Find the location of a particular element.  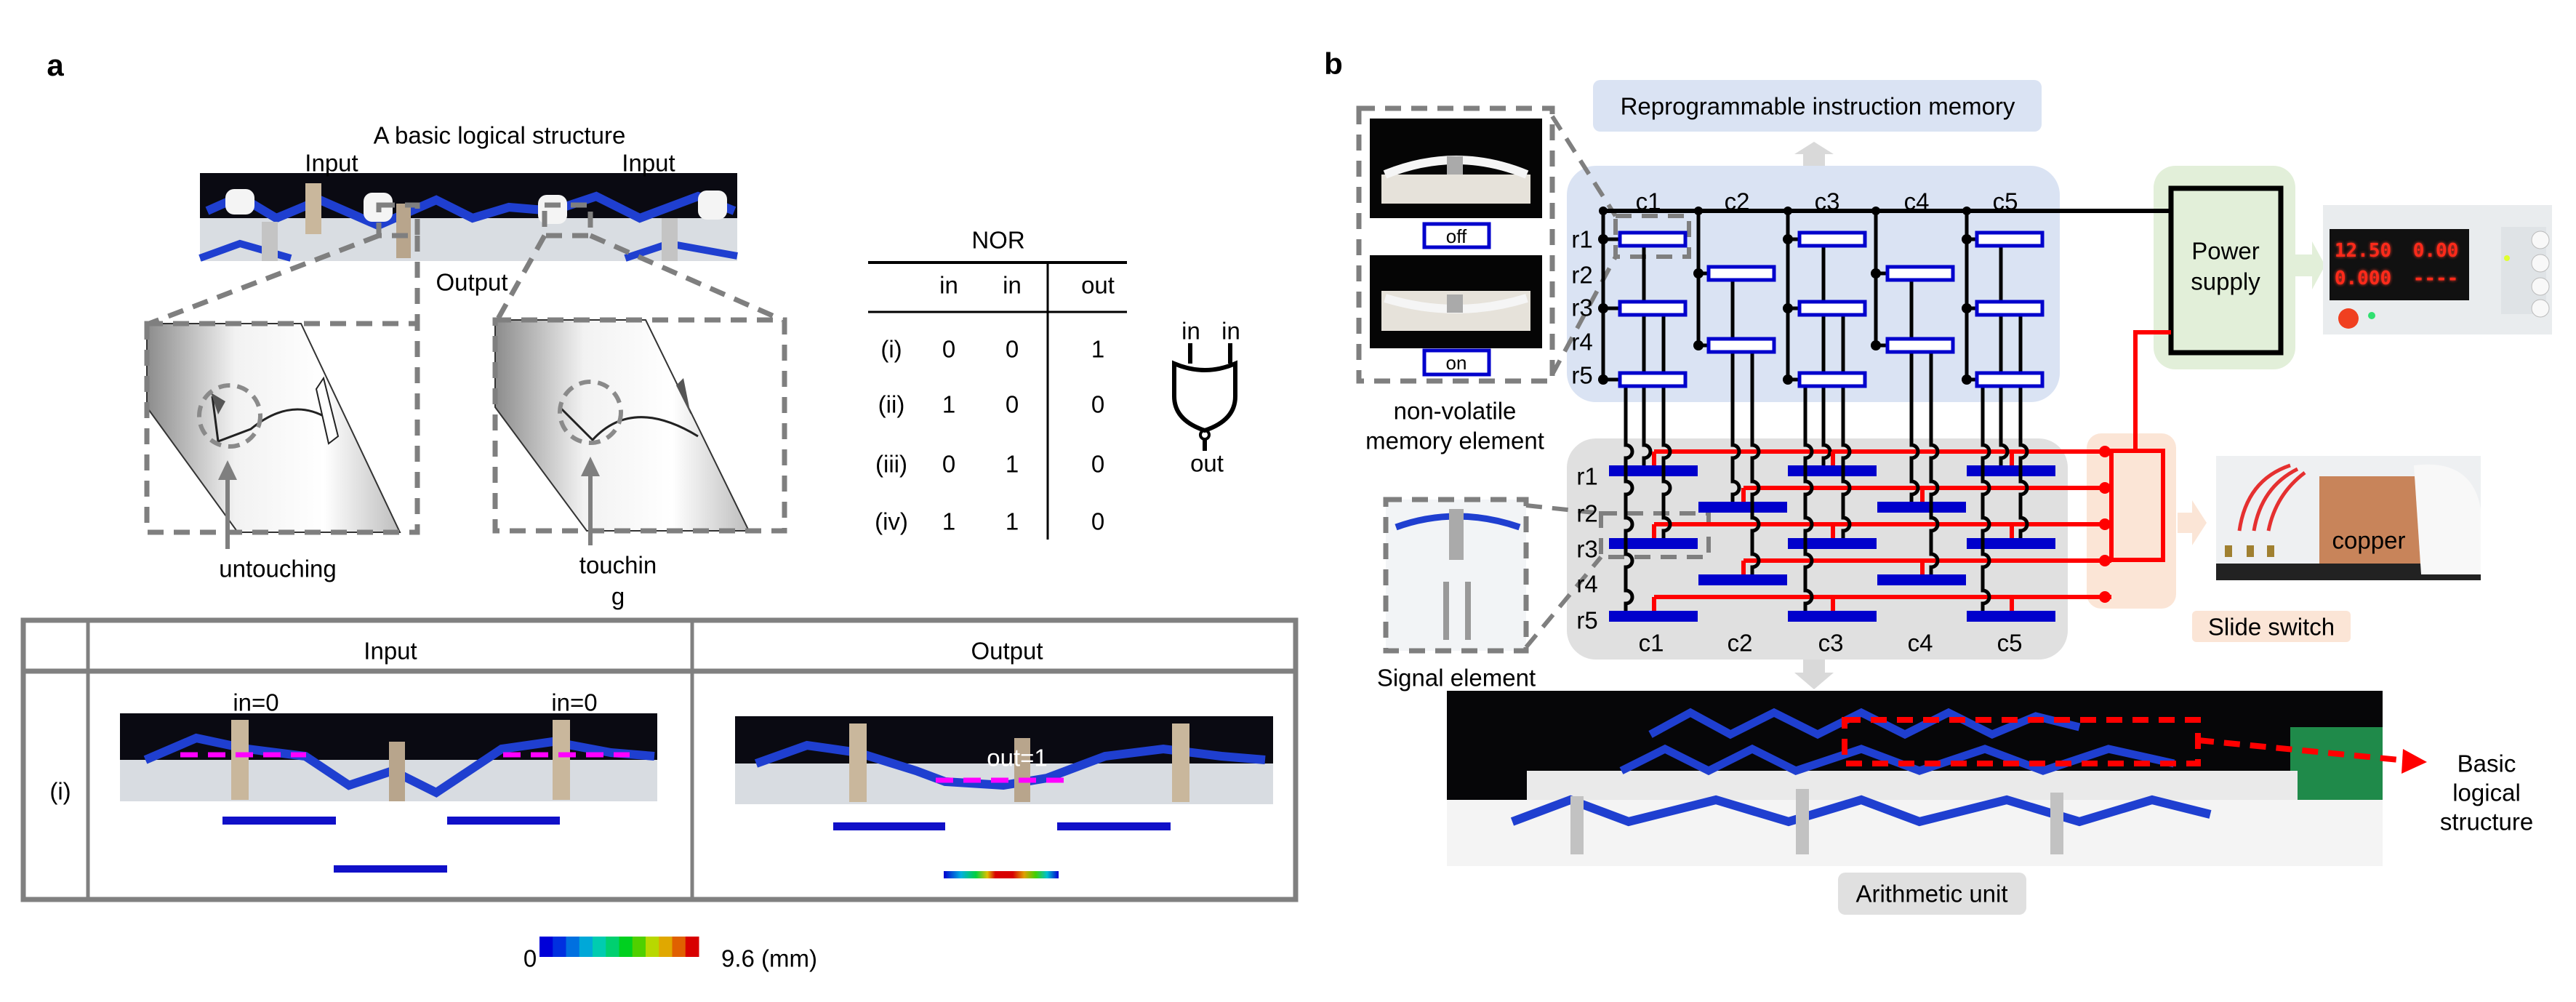

nor-header-in1: in is located at coordinates (948, 285).